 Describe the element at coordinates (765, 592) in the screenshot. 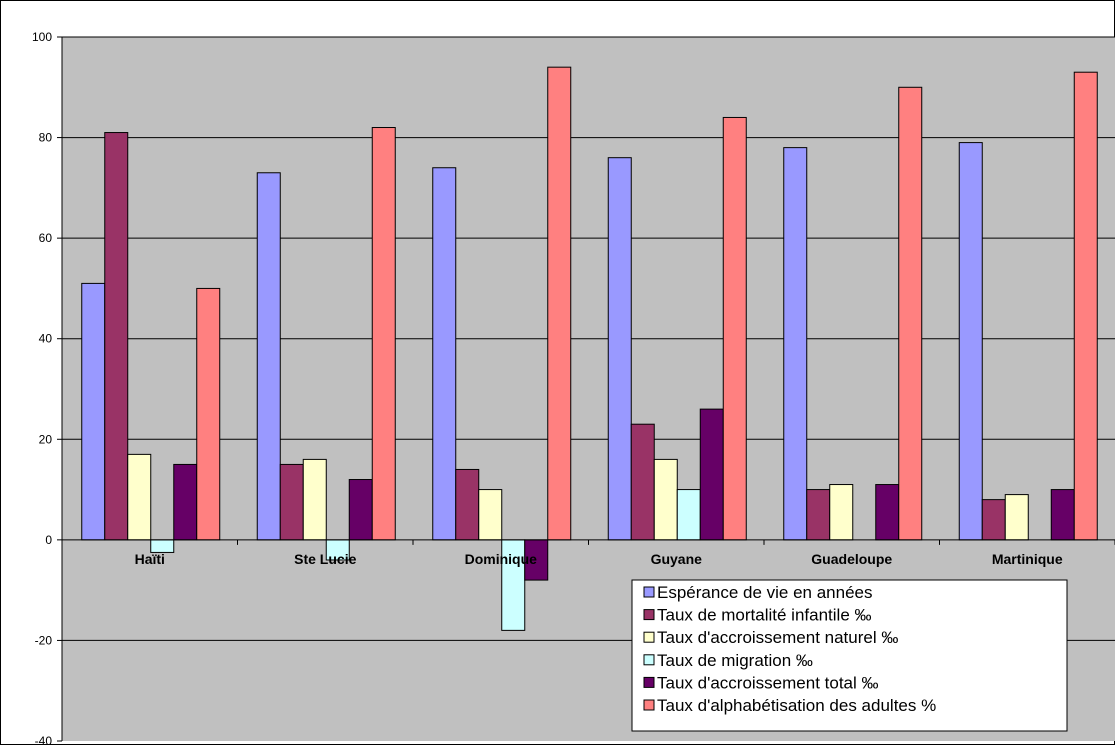

I see `legend-label: Espérance de vie en années` at that location.